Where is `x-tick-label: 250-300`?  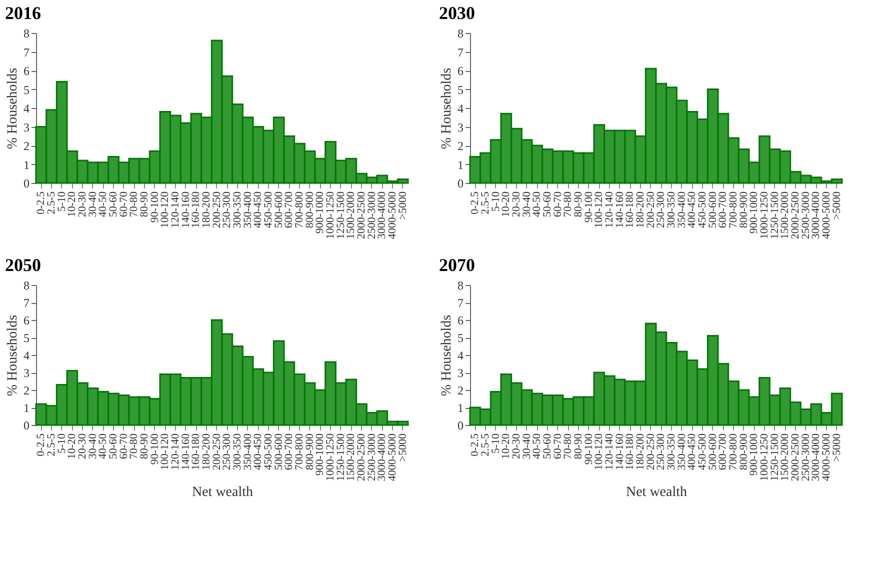 x-tick-label: 250-300 is located at coordinates (661, 451).